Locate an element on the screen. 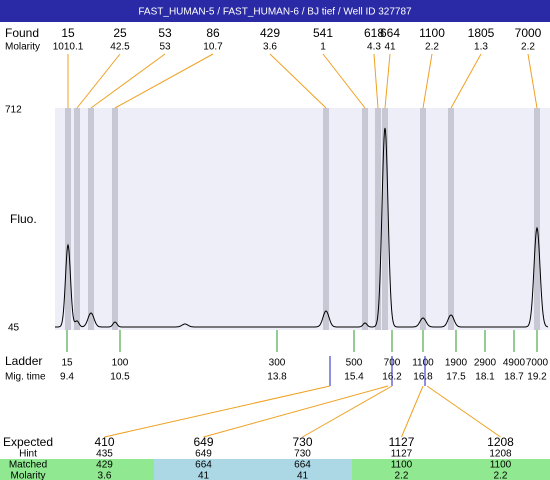 The width and height of the screenshot is (550, 480). ladder-size: 4900 is located at coordinates (514, 363).